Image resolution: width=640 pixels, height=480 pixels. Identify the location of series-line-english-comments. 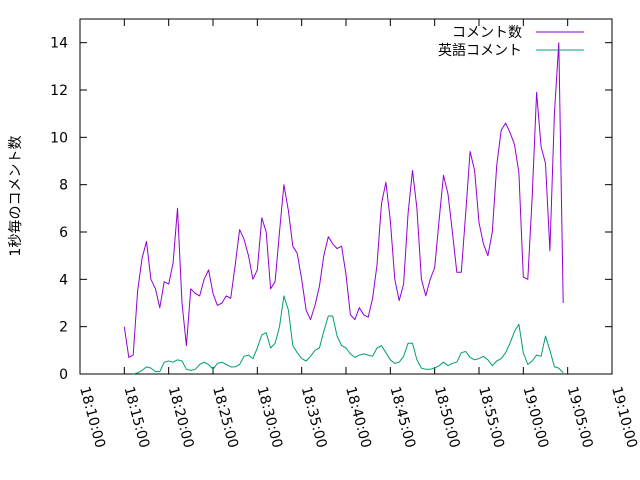
(348, 335).